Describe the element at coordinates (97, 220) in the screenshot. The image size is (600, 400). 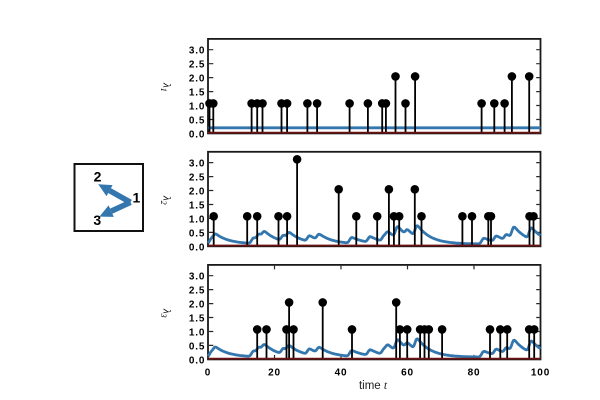
I see `svg-text: 3` at that location.